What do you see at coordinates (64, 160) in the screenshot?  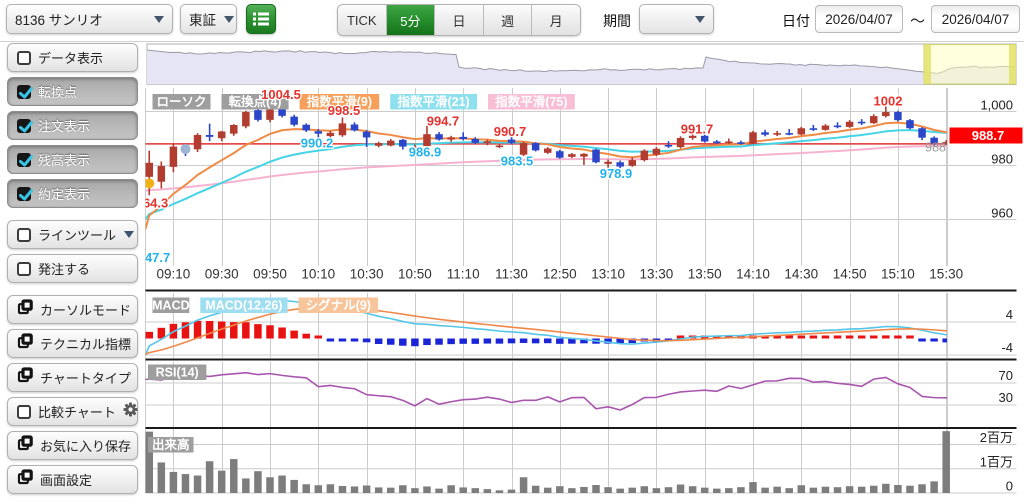 I see `sidebar-button-label: 残高表示` at bounding box center [64, 160].